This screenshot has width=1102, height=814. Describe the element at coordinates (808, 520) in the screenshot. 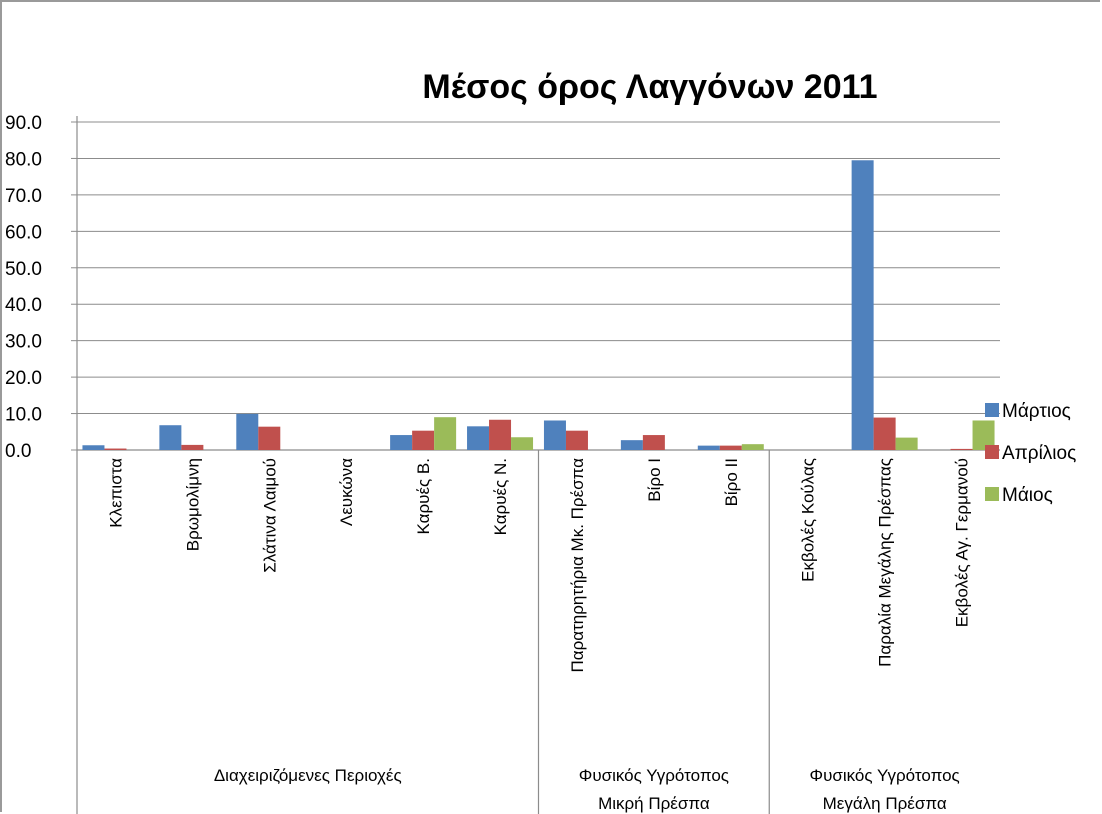

I see `category-label: Εκβολές Κούλας` at that location.